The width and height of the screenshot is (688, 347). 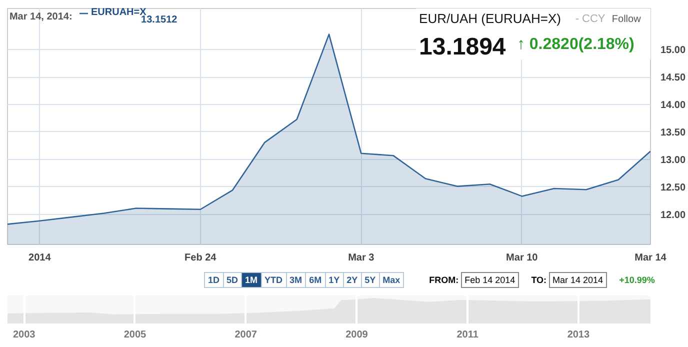 What do you see at coordinates (361, 258) in the screenshot?
I see `x-tick-label: Mar 3` at bounding box center [361, 258].